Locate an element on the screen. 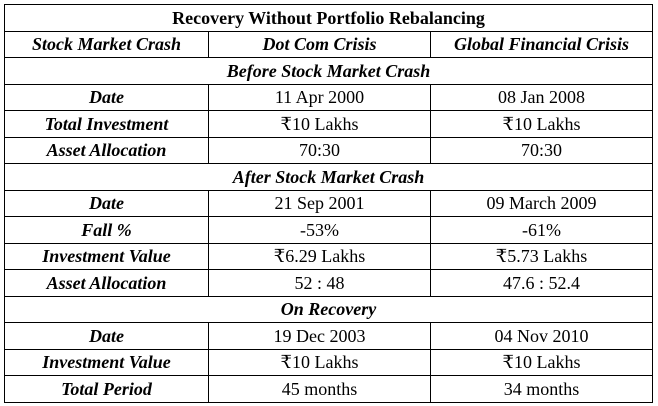  column-header-global-financial-crisis: Global Financial Crisis is located at coordinates (541, 44).